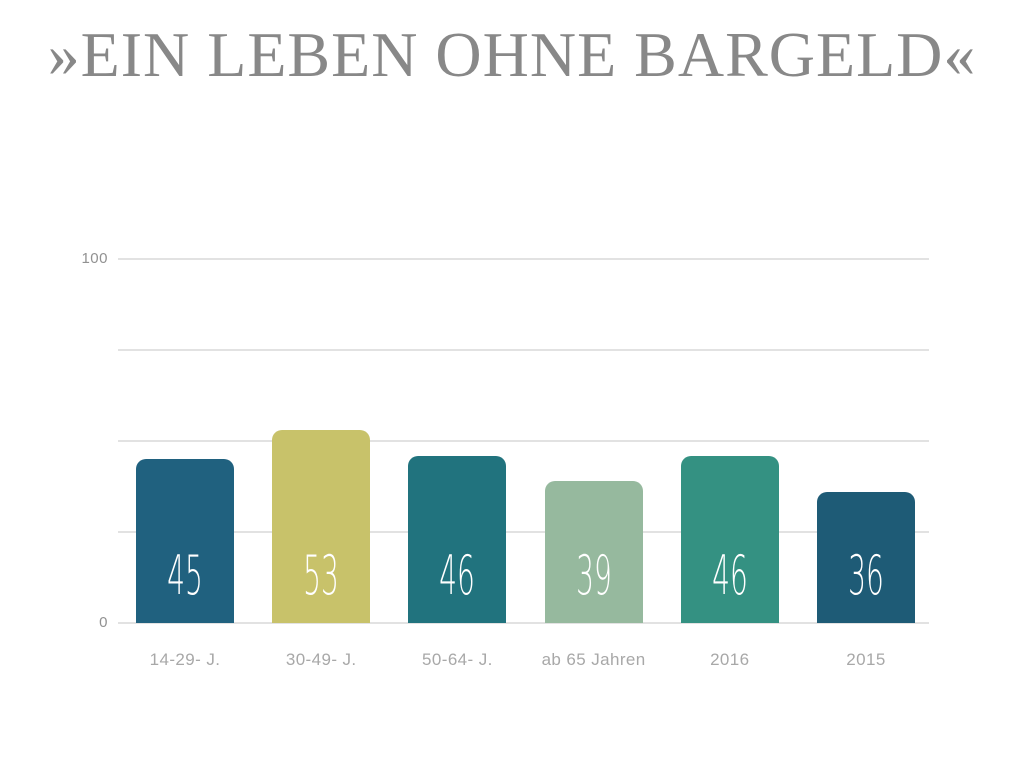 The image size is (1024, 768). Describe the element at coordinates (185, 541) in the screenshot. I see `bar-14-29-j: 45` at that location.